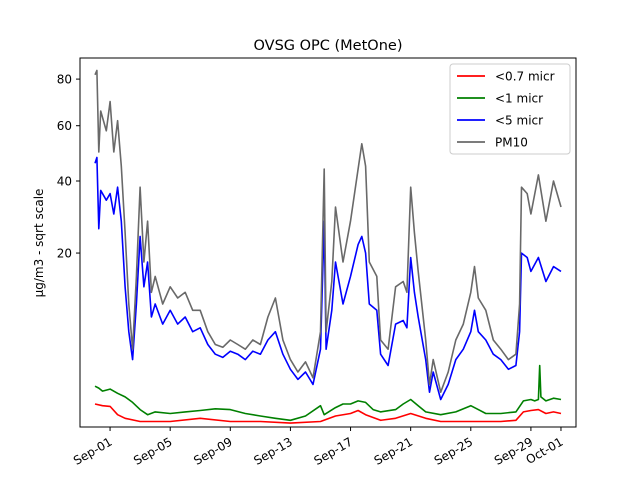 The width and height of the screenshot is (640, 485). Describe the element at coordinates (519, 121) in the screenshot. I see `legend-label: <5 micr` at that location.